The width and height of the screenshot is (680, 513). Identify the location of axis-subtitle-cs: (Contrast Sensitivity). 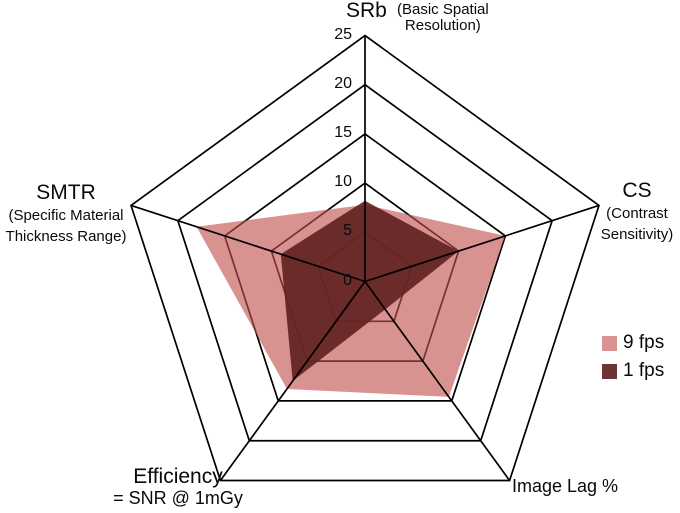
(637, 224).